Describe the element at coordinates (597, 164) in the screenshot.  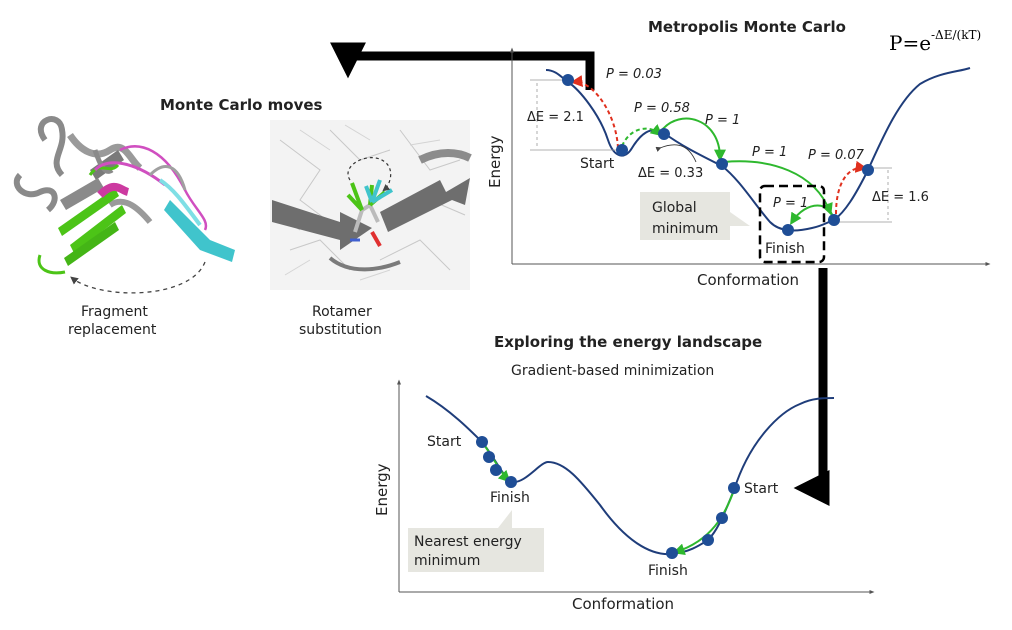
I see `metropolis-start-label: Start` at that location.